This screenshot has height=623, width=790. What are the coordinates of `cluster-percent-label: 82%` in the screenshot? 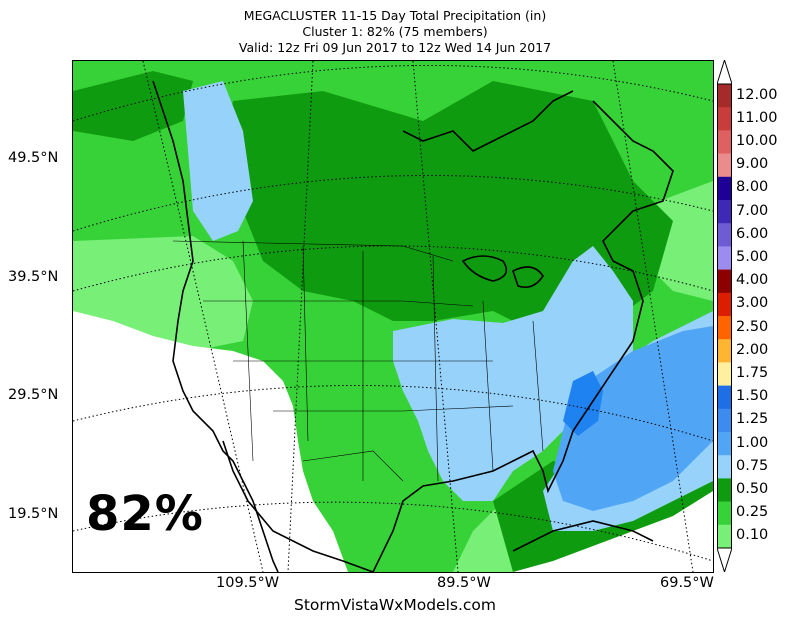 It's located at (145, 514).